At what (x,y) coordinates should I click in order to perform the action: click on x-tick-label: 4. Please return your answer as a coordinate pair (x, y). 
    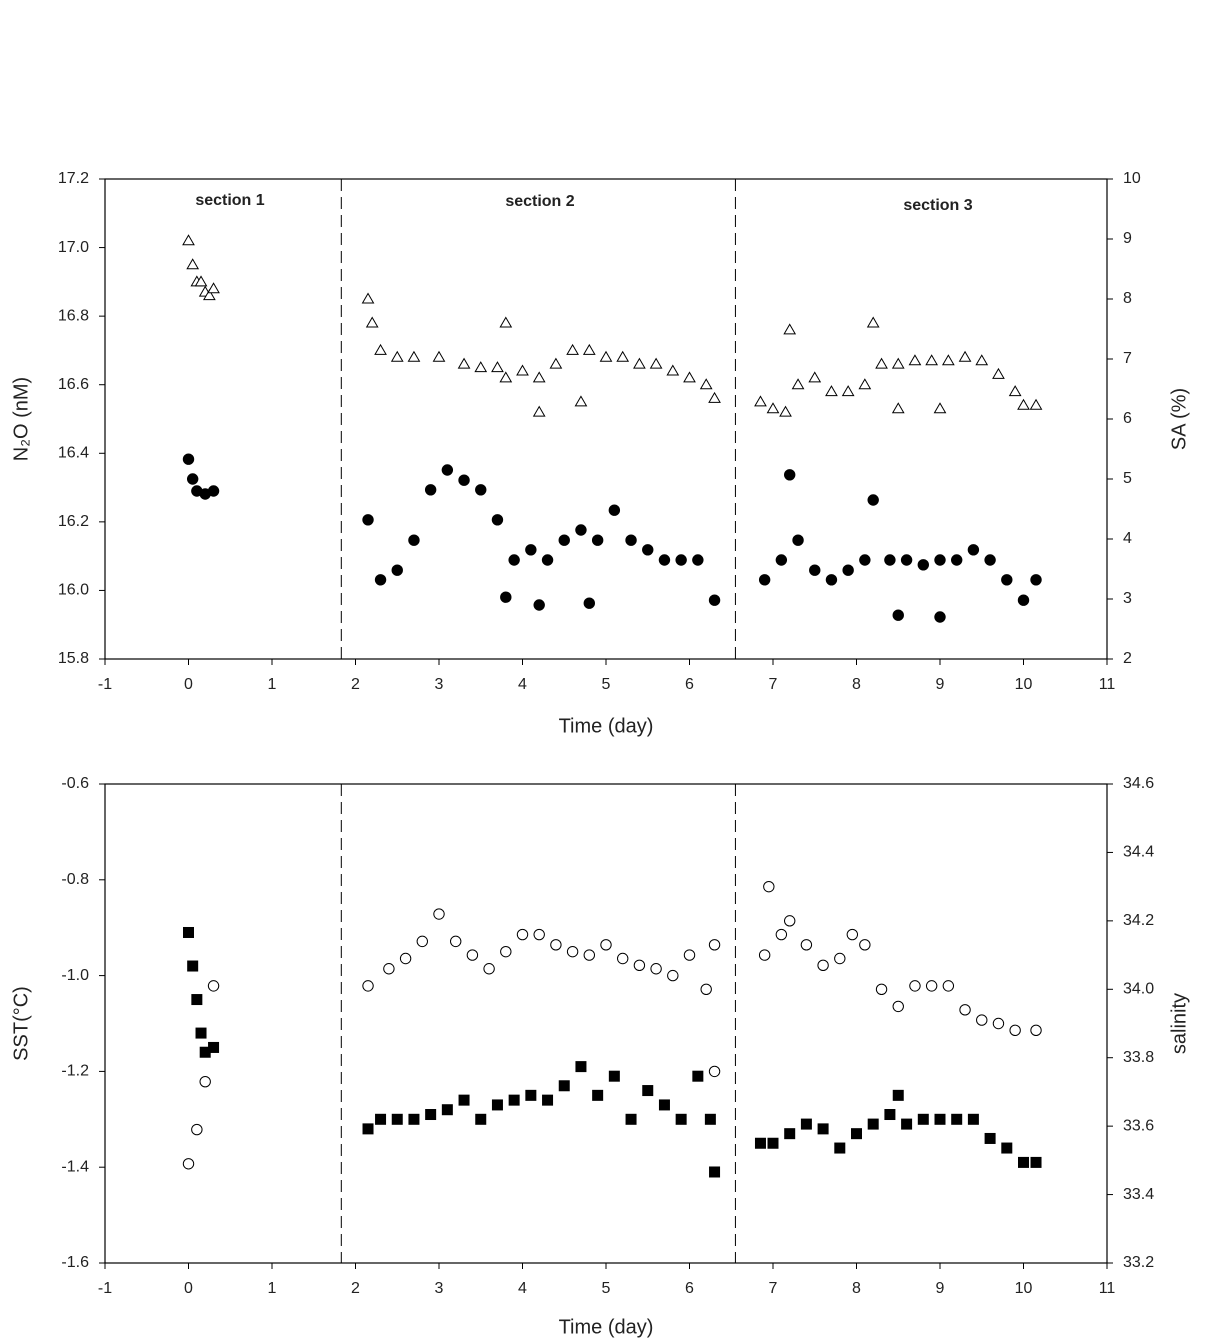
    Looking at the image, I should click on (522, 1288).